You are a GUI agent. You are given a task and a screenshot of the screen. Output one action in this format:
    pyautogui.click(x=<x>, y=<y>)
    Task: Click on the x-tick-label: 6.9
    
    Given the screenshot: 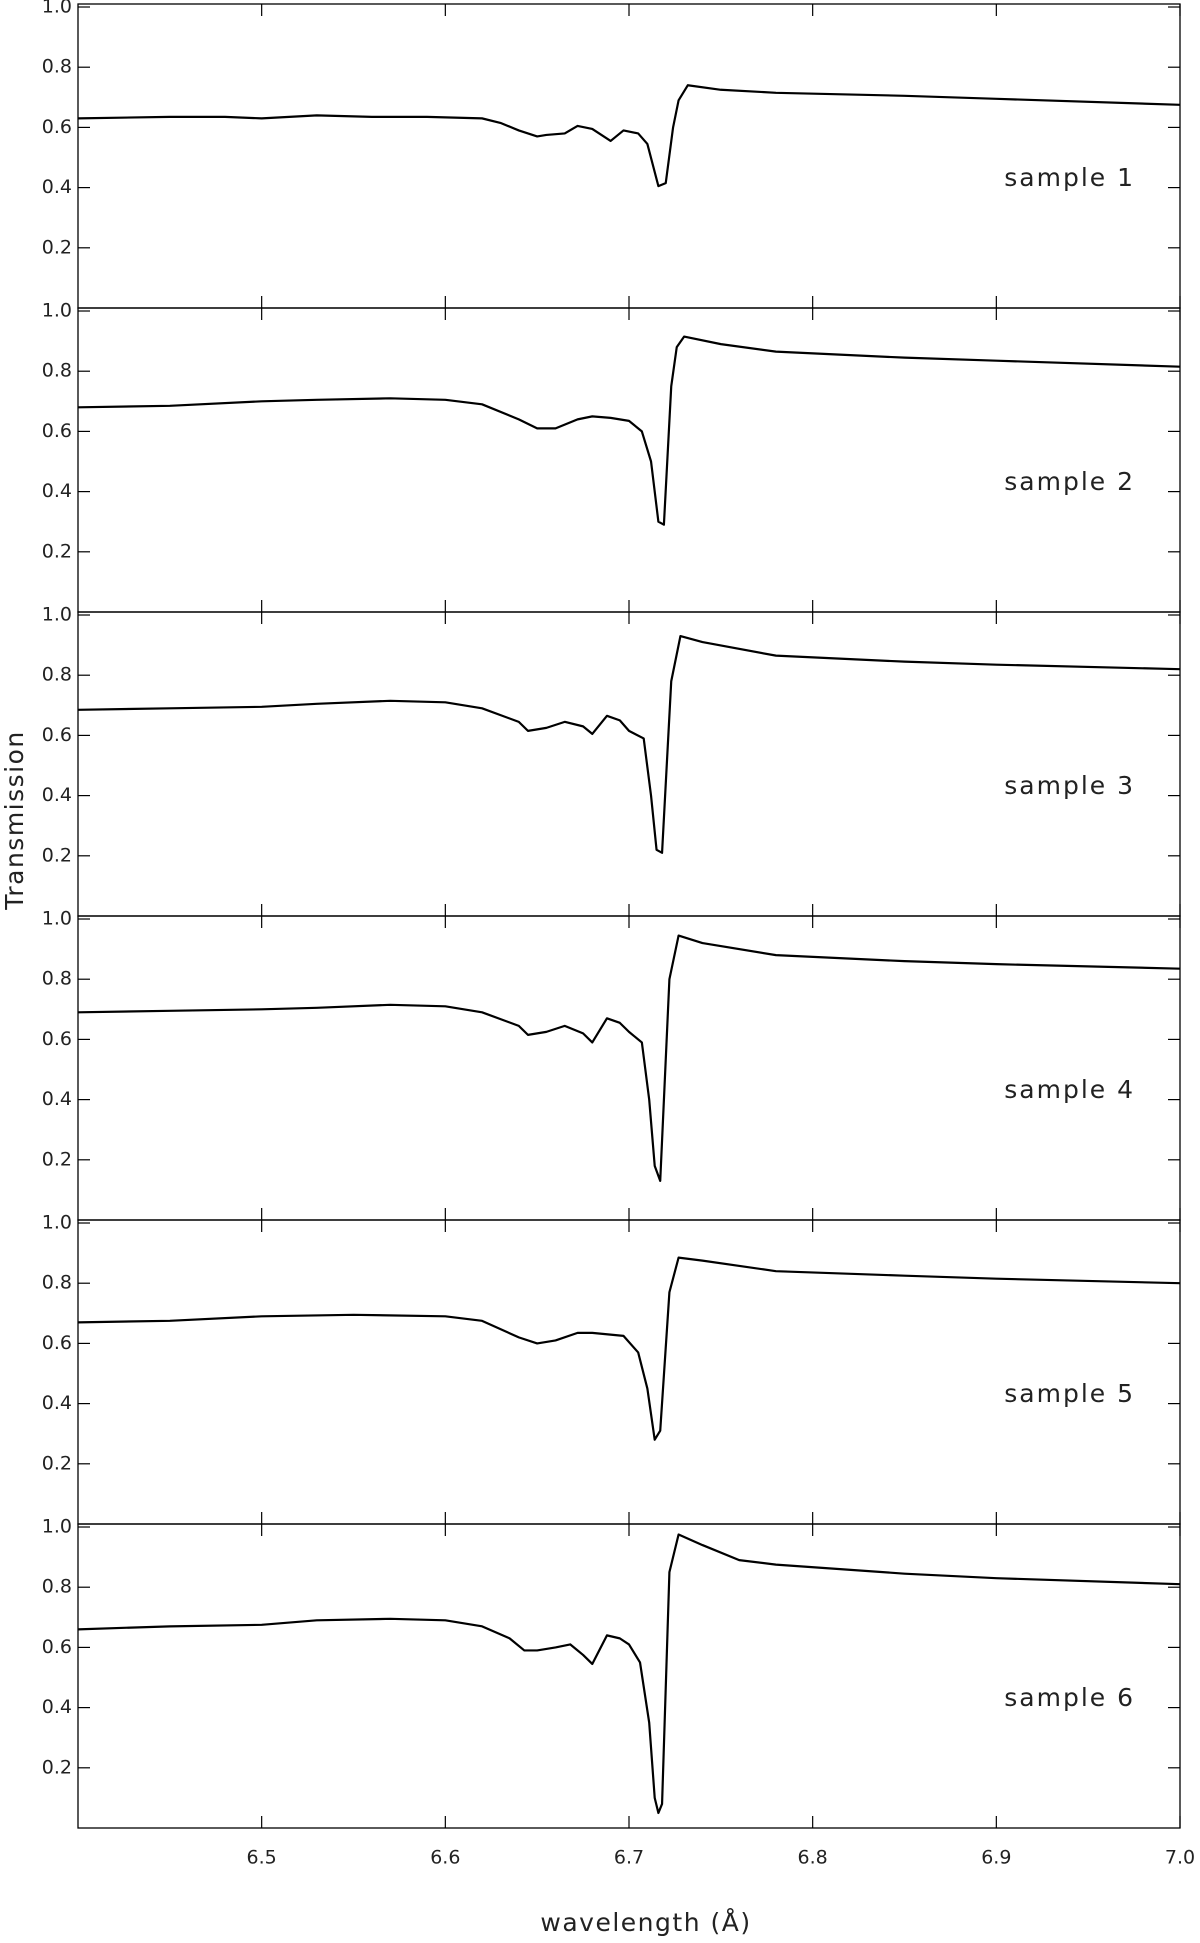 What is the action you would take?
    pyautogui.click(x=996, y=1858)
    